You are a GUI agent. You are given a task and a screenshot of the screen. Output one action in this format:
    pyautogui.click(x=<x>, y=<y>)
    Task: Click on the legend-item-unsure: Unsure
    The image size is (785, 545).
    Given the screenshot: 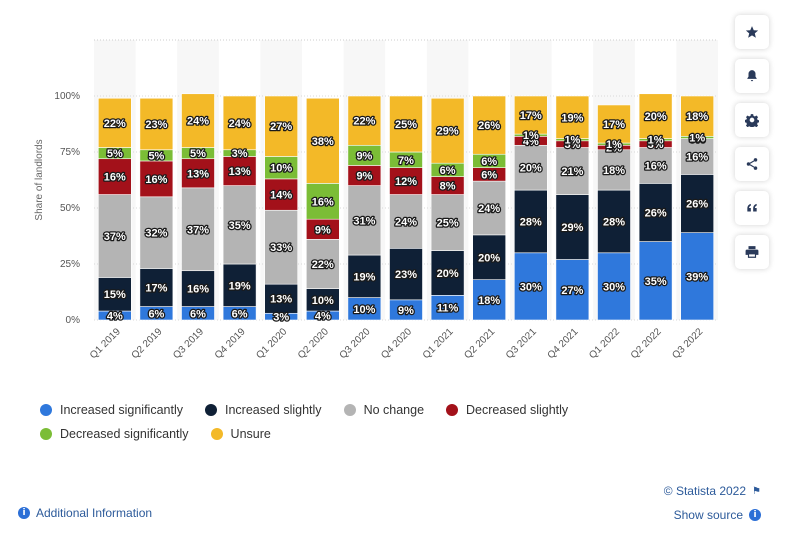 What is the action you would take?
    pyautogui.click(x=240, y=434)
    